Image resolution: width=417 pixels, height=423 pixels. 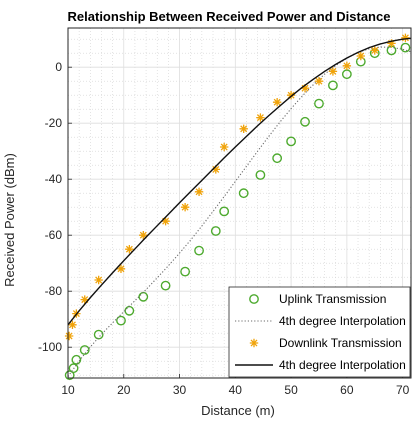 I want to click on legend-entry: Uplink Transmission, so click(x=317, y=299).